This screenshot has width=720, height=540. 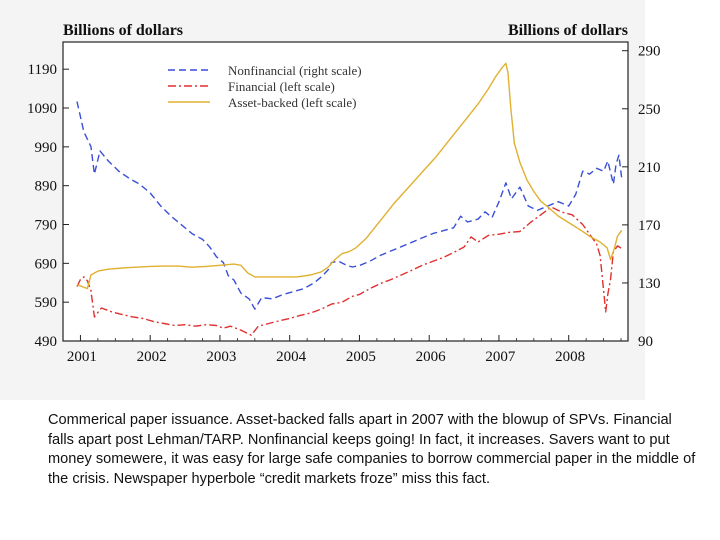 I want to click on right-tick-label: 90, so click(x=645, y=342).